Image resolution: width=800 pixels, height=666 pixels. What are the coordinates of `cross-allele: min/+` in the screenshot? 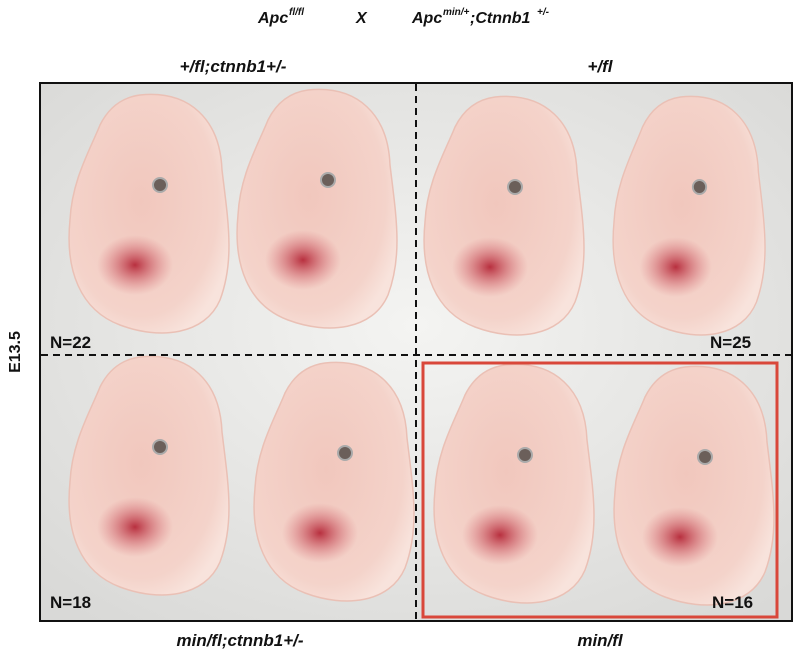 It's located at (456, 12).